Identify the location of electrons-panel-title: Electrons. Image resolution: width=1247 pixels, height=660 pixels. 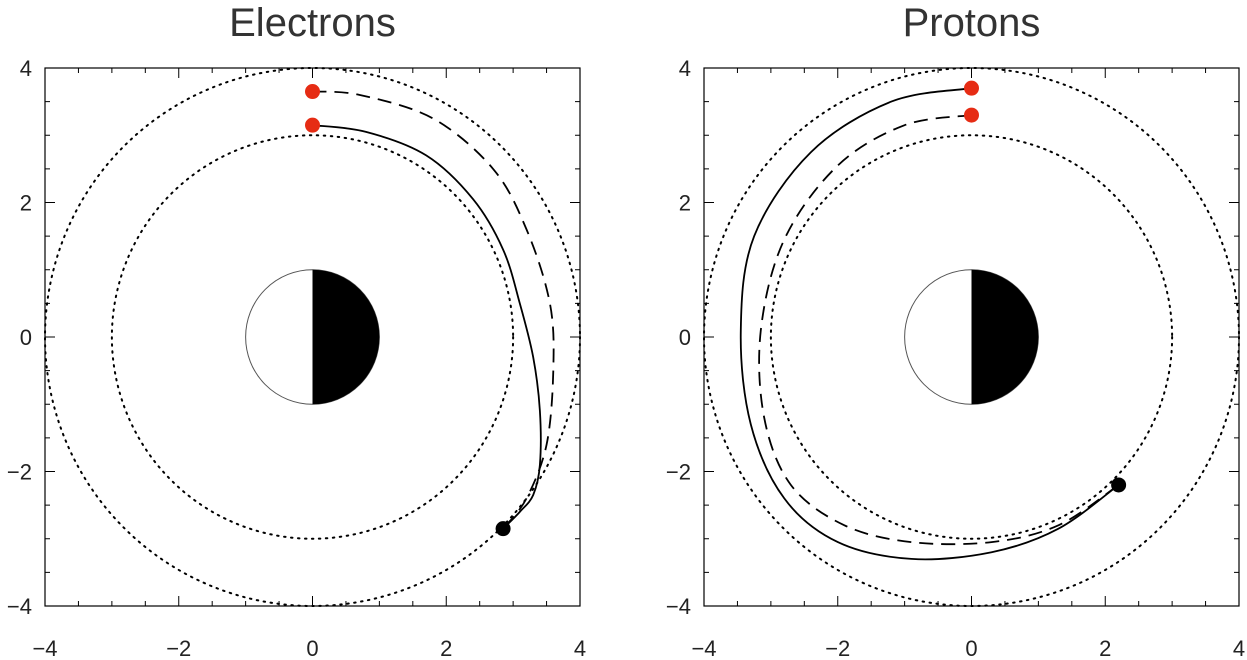
(312, 23).